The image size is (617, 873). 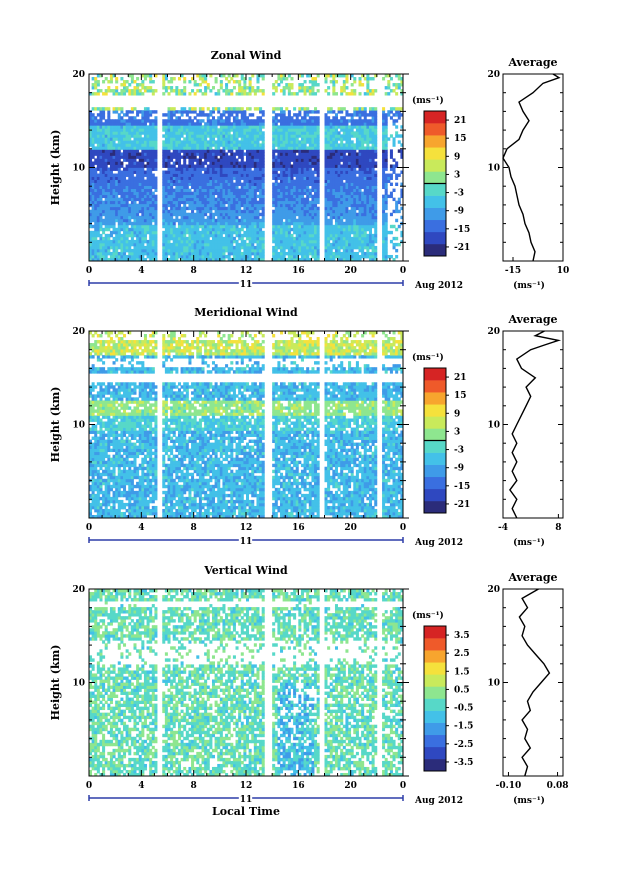 I want to click on chart-title: Vertical Wind, so click(x=245, y=570).